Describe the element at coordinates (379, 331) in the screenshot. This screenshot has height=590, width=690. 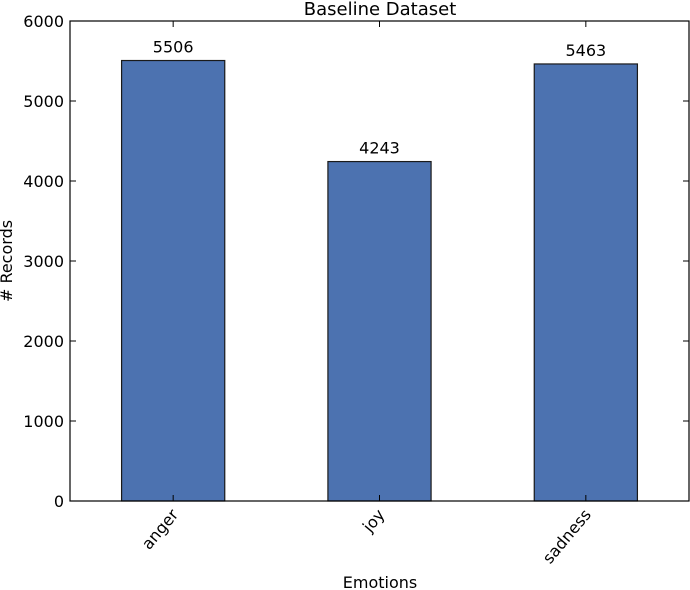
I see `bar-joy` at that location.